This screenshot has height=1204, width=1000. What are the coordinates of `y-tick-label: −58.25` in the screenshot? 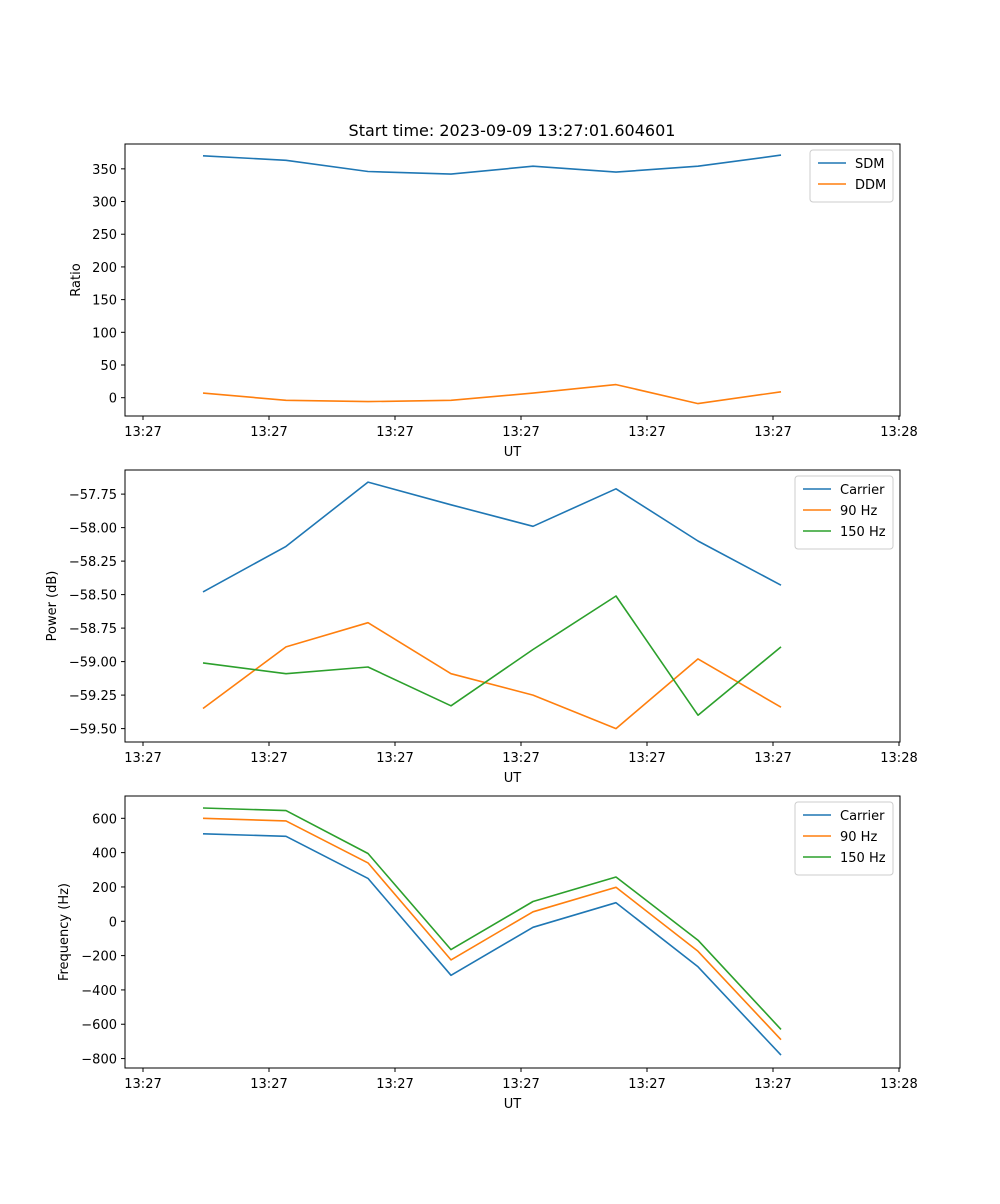 It's located at (93, 562).